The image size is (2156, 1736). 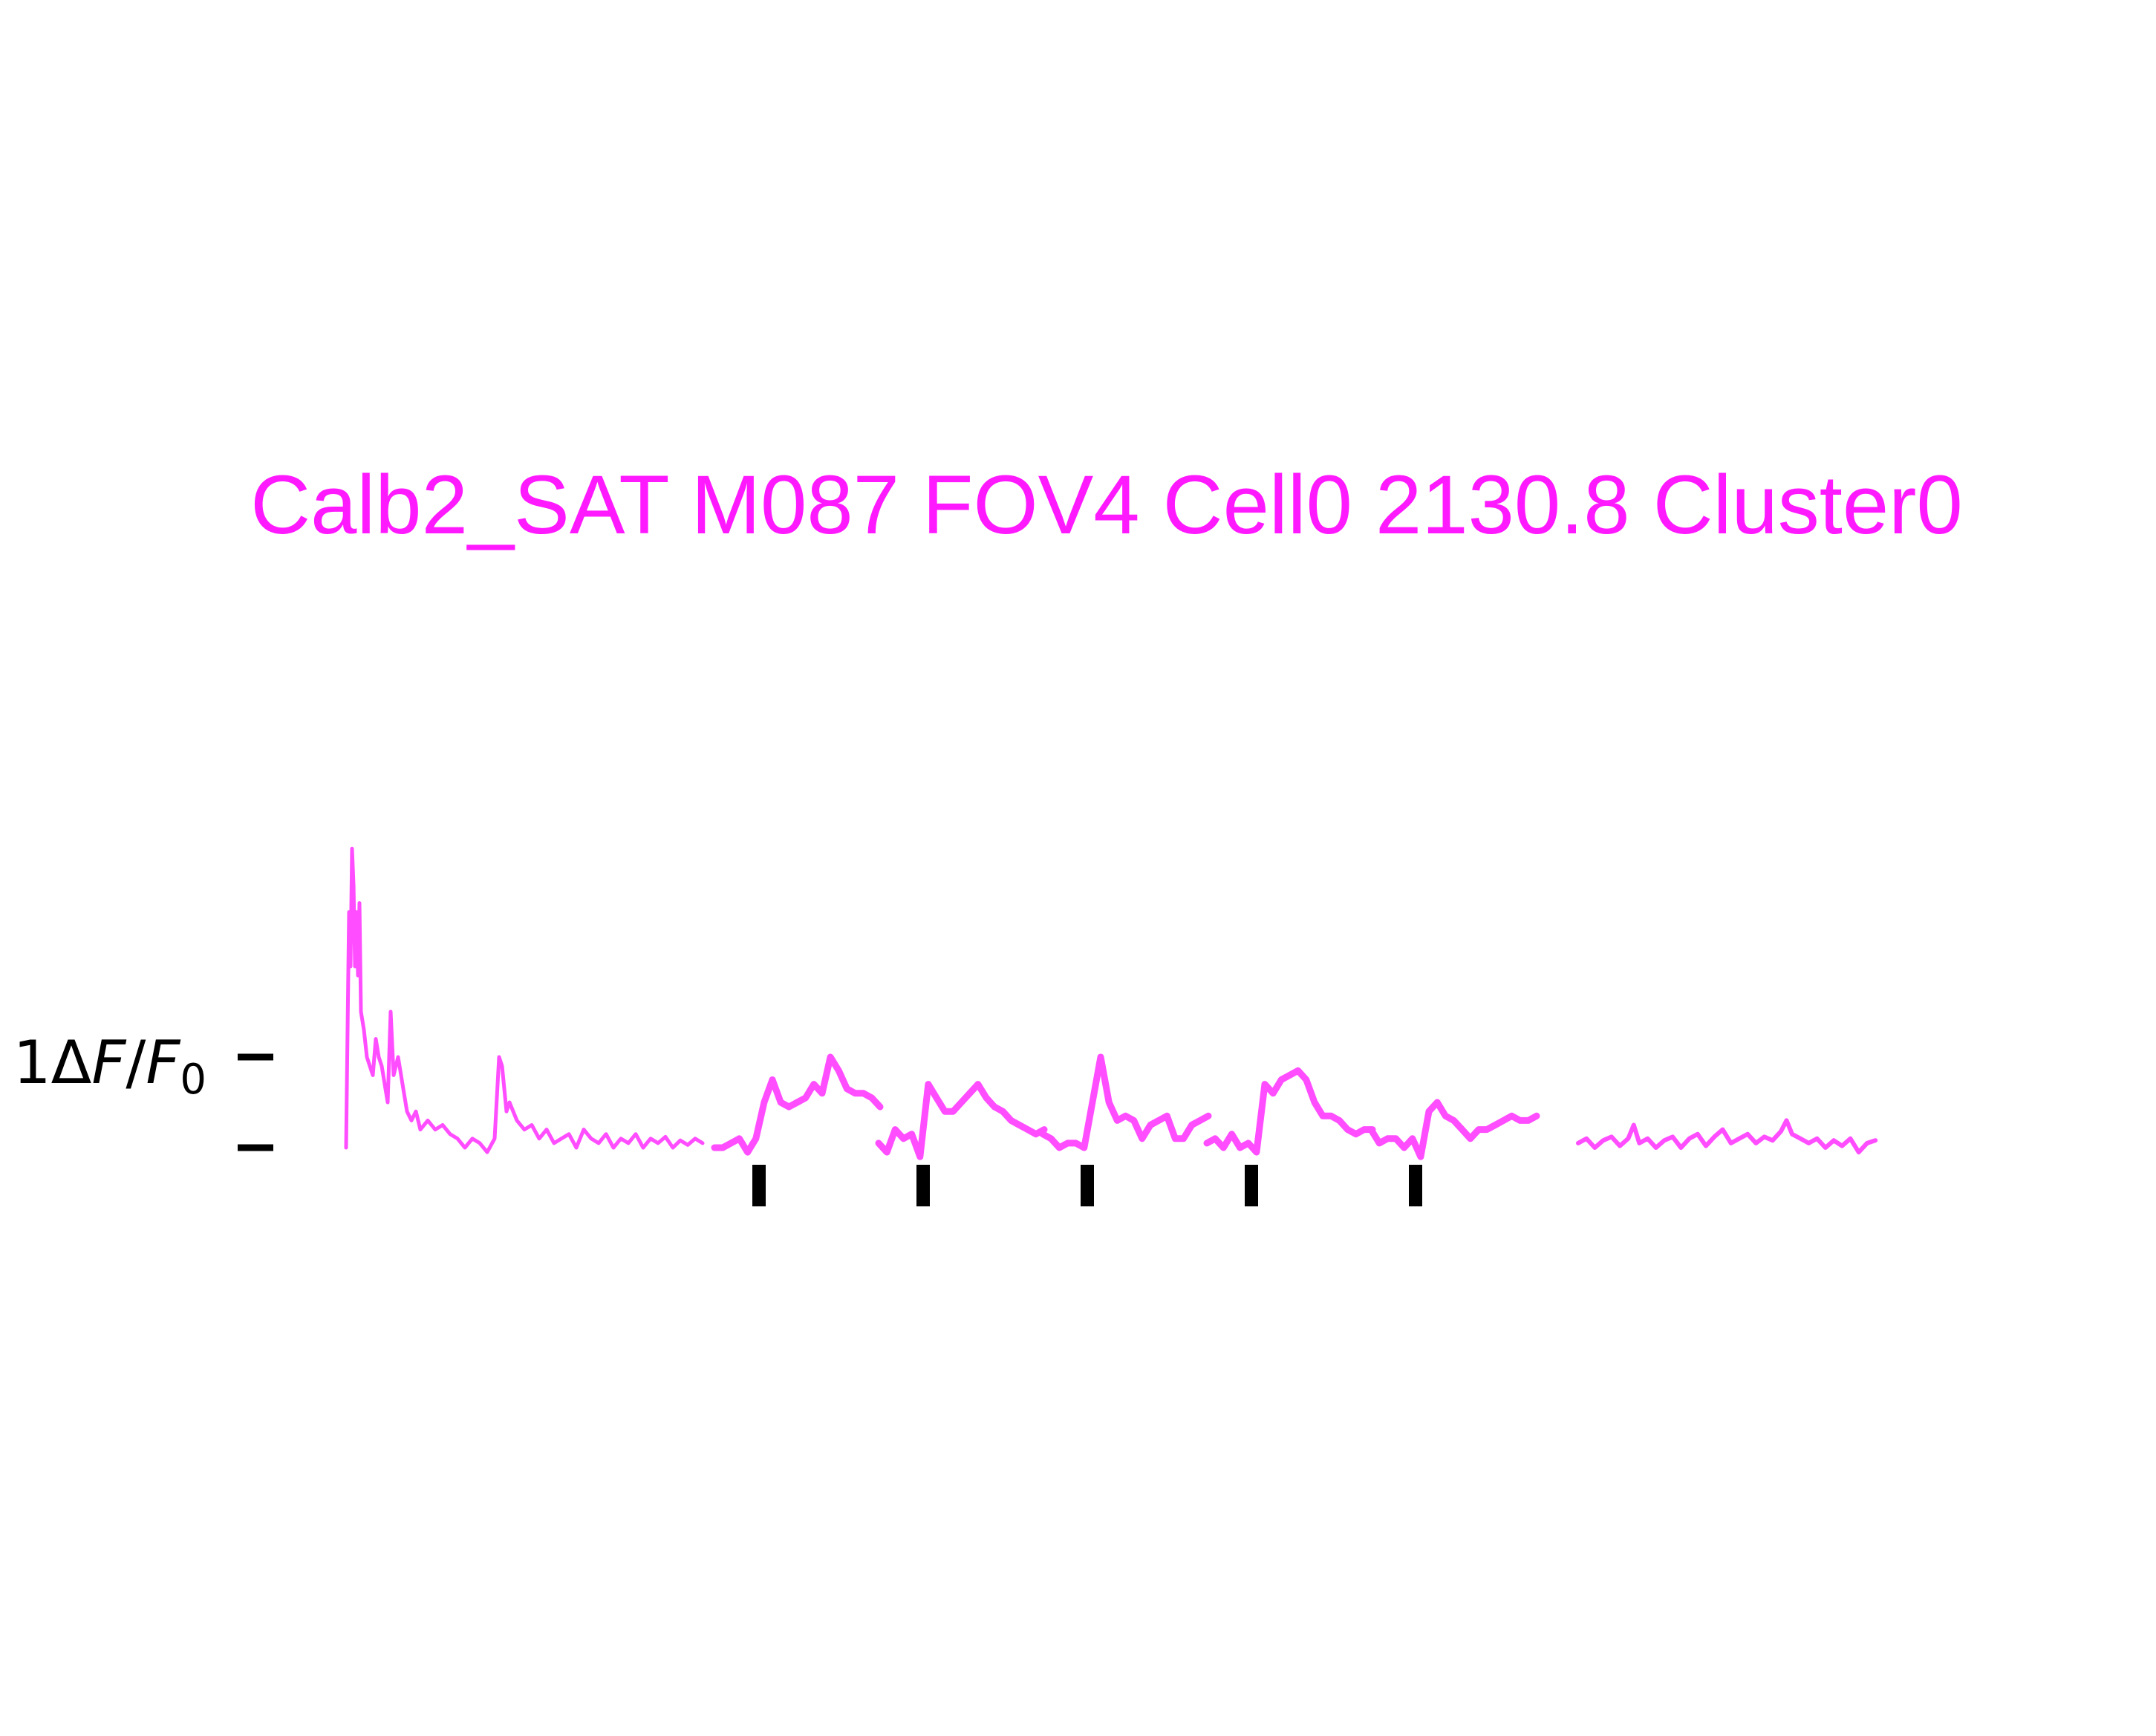 What do you see at coordinates (32, 1062) in the screenshot?
I see `y-label-prefix: 1` at bounding box center [32, 1062].